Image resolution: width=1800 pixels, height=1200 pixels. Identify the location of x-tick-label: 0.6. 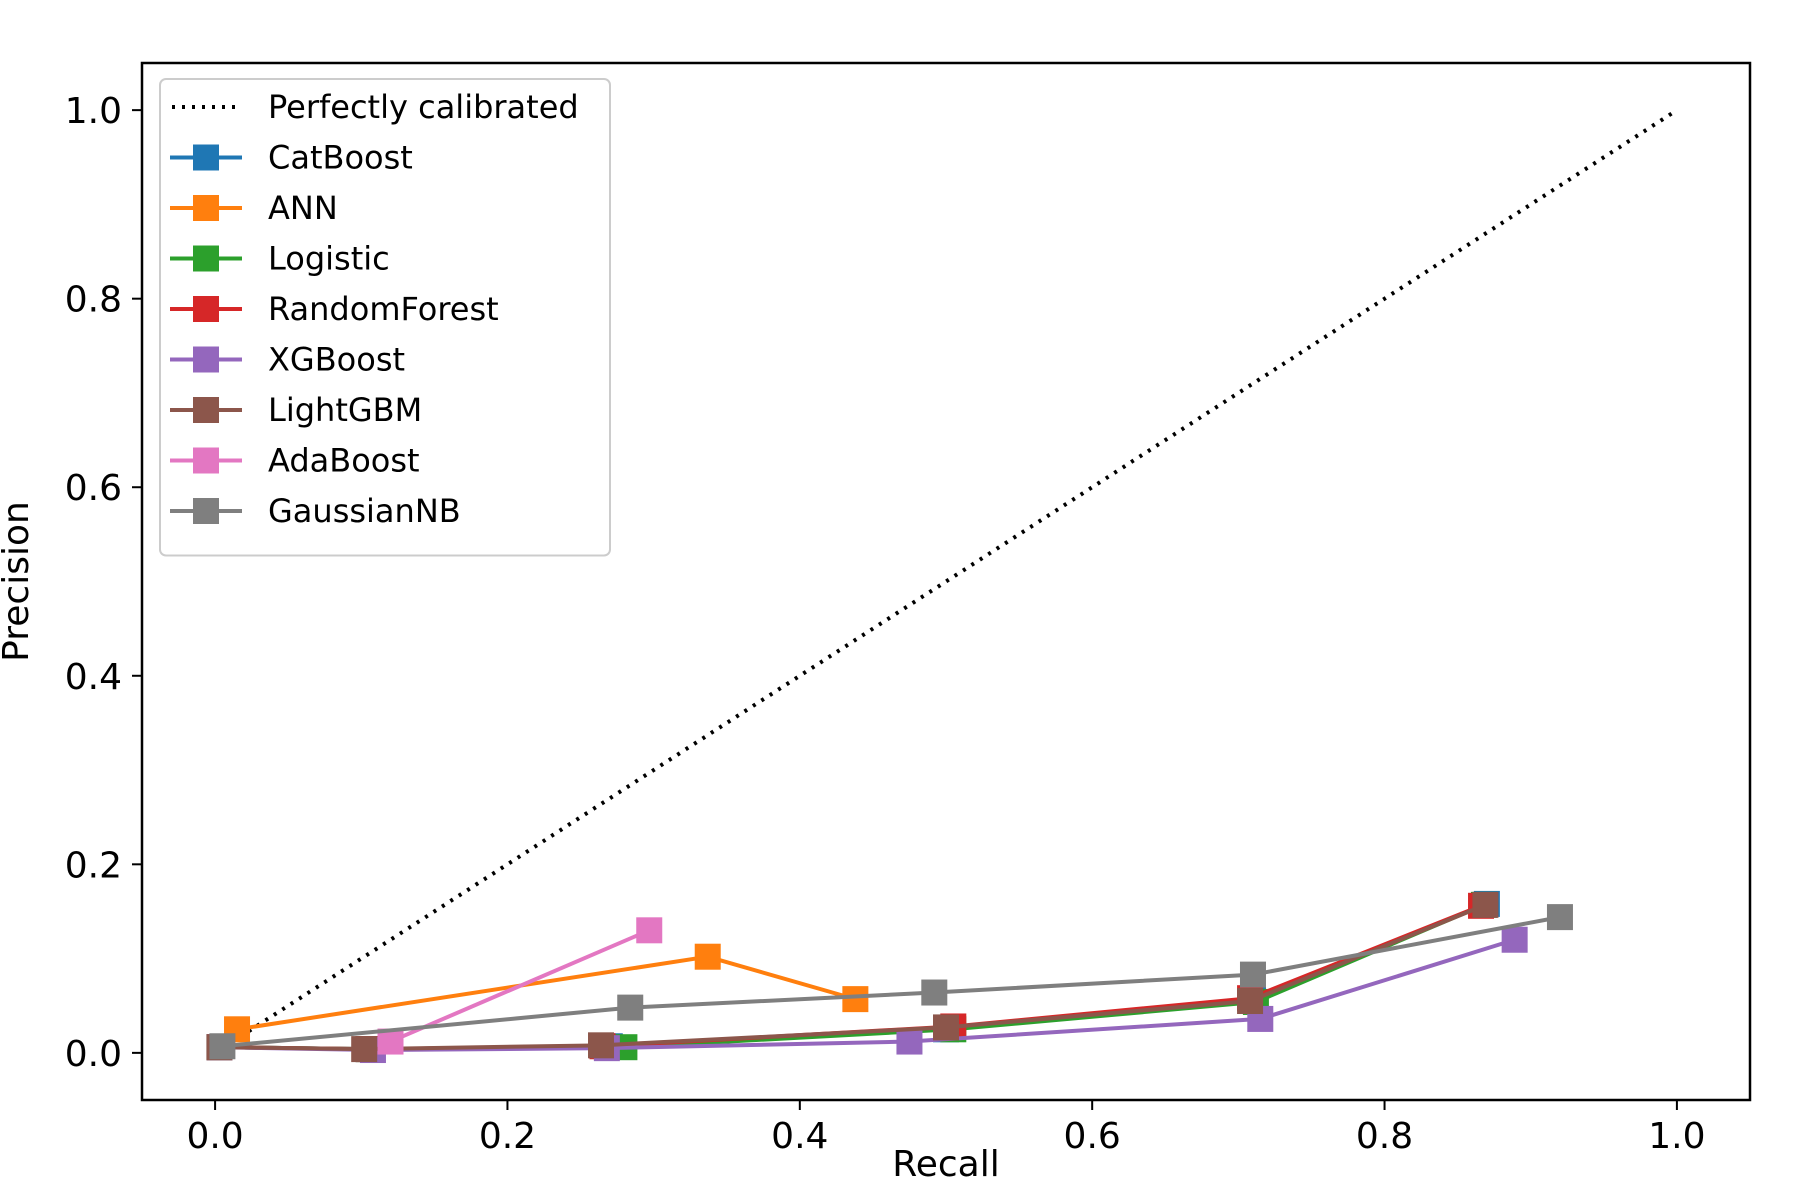
(1092, 1136).